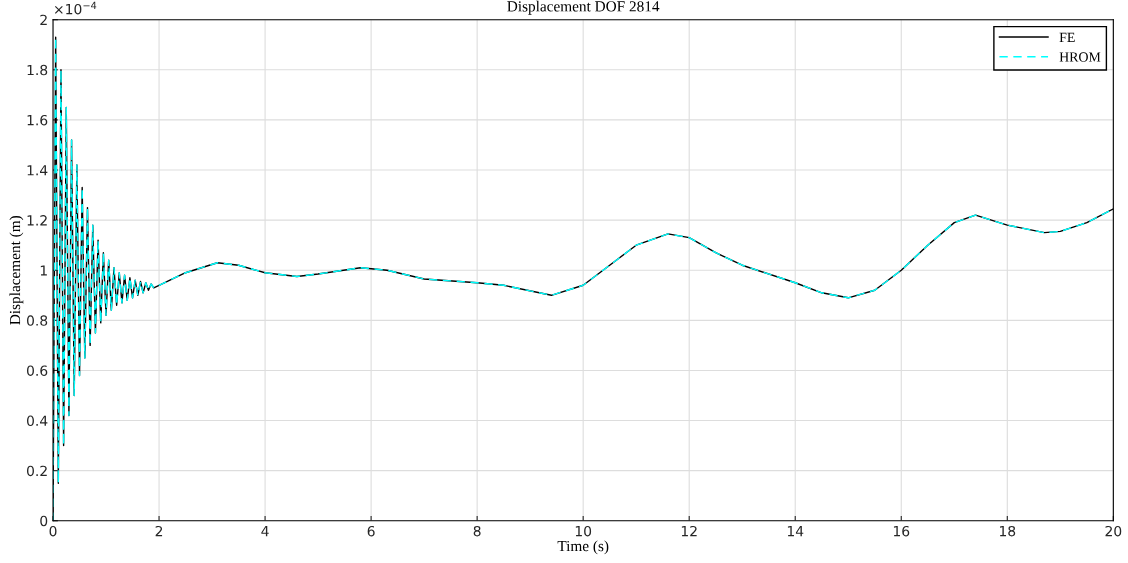  What do you see at coordinates (37, 370) in the screenshot?
I see `y-tick-label: 0.6` at bounding box center [37, 370].